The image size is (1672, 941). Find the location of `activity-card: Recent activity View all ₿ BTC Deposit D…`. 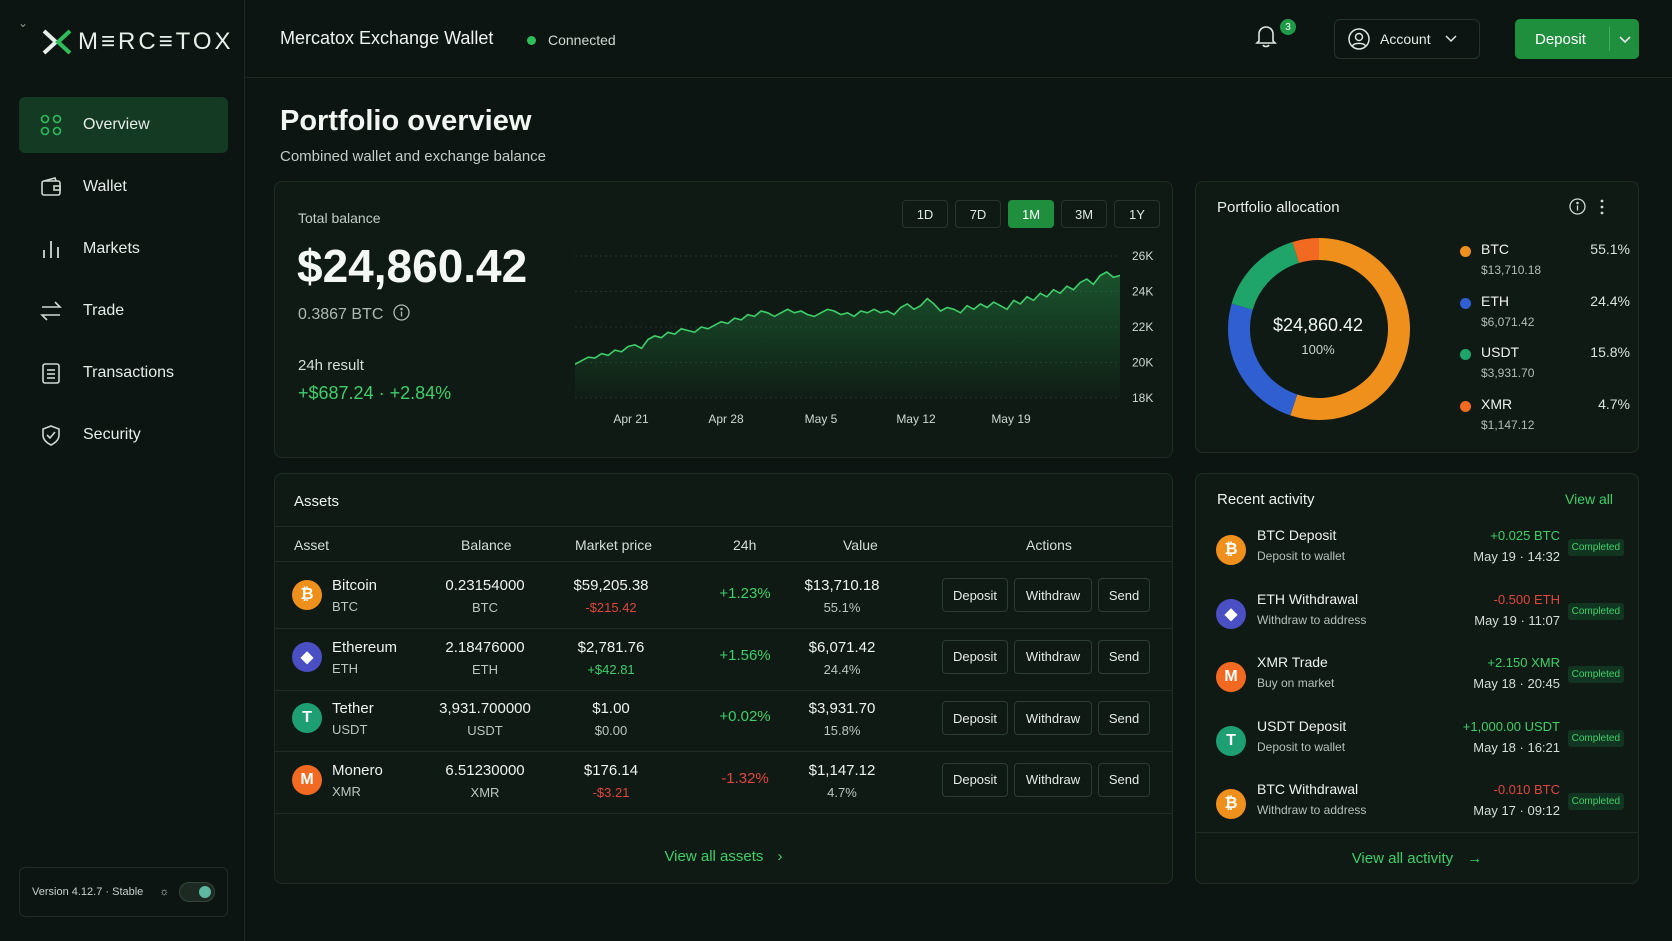

activity-card: Recent activity View all ₿ BTC Deposit D… is located at coordinates (1417, 678).